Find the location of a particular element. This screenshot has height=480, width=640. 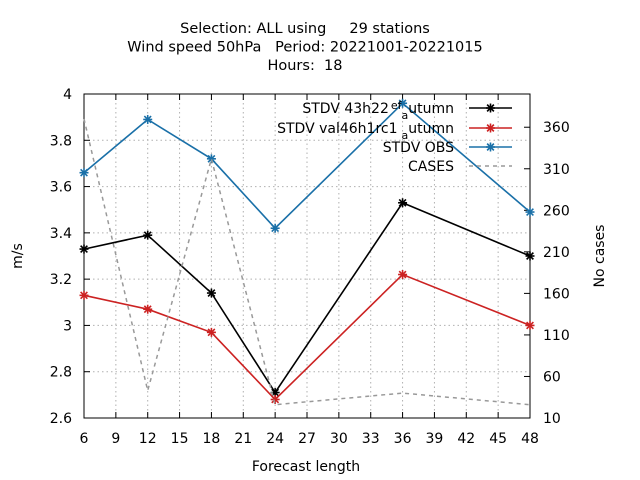

legend-entry: CASES is located at coordinates (460, 167).